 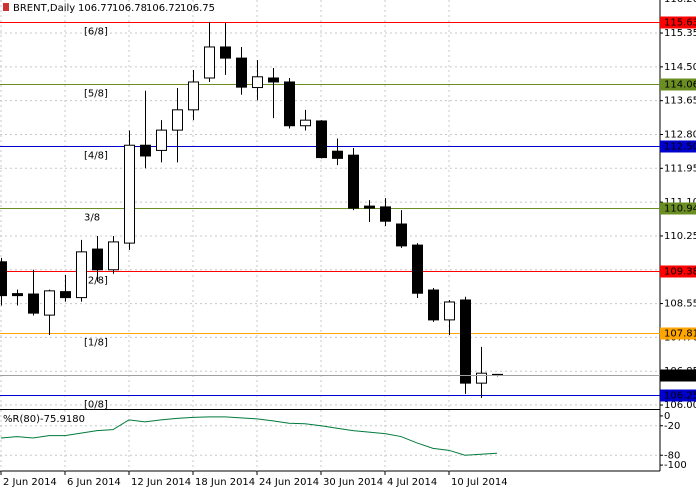 I want to click on indicator-line, so click(x=249, y=436).